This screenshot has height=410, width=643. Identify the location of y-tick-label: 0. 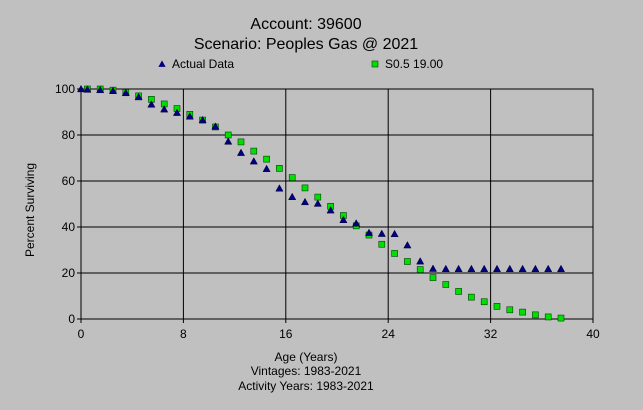
(71, 319).